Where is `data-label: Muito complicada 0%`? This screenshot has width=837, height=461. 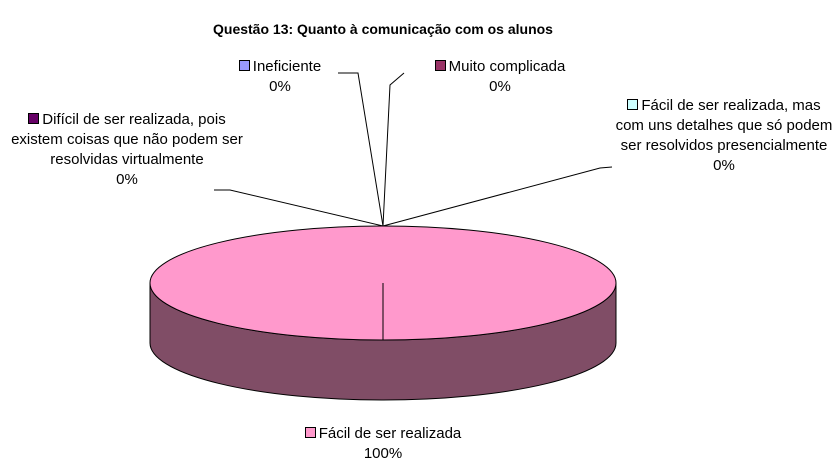 data-label: Muito complicada 0% is located at coordinates (500, 77).